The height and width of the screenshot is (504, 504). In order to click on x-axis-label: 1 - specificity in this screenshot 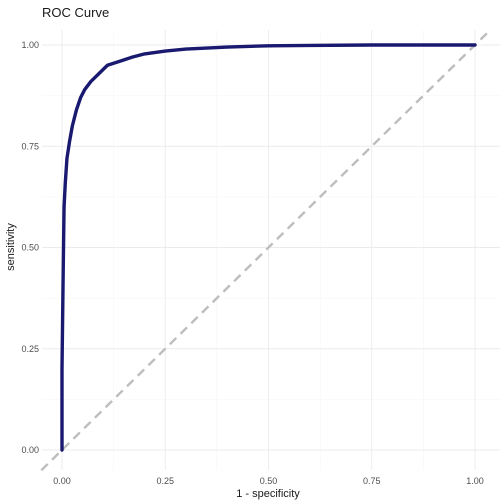, I will do `click(268, 494)`.